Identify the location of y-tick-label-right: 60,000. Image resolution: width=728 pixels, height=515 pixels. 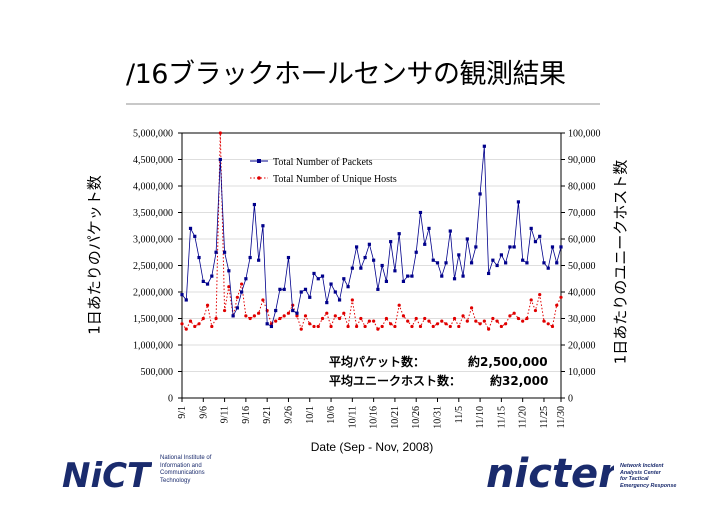
(582, 240).